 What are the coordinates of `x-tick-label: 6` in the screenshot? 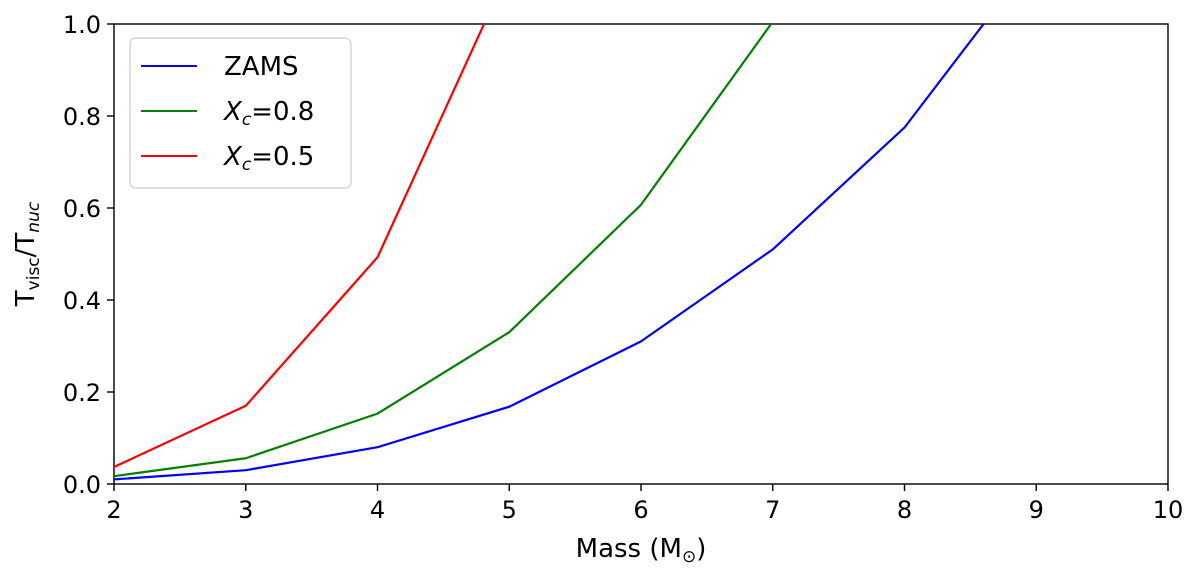 It's located at (640, 510).